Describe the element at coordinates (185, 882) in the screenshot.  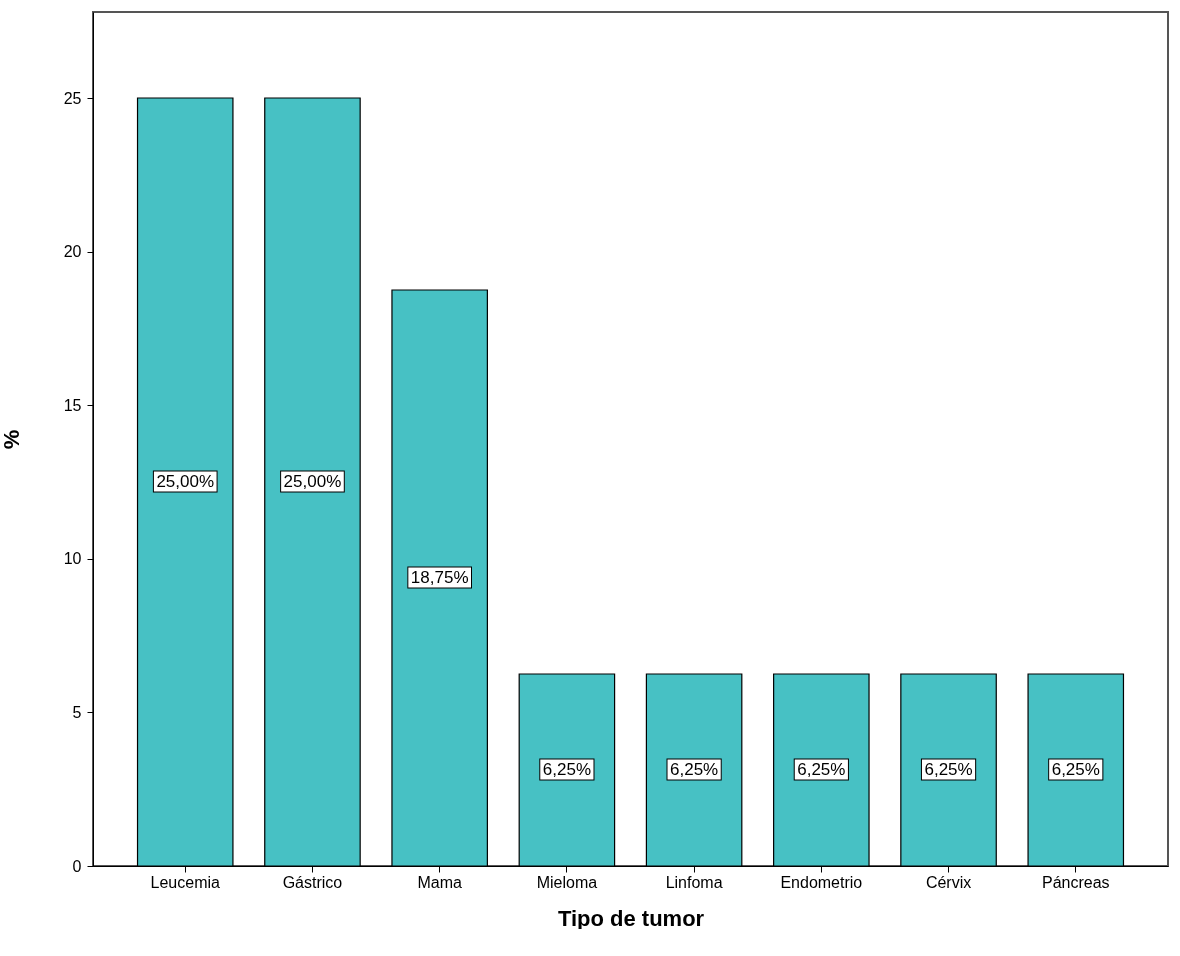
I see `x-tick-label: Leucemia` at that location.